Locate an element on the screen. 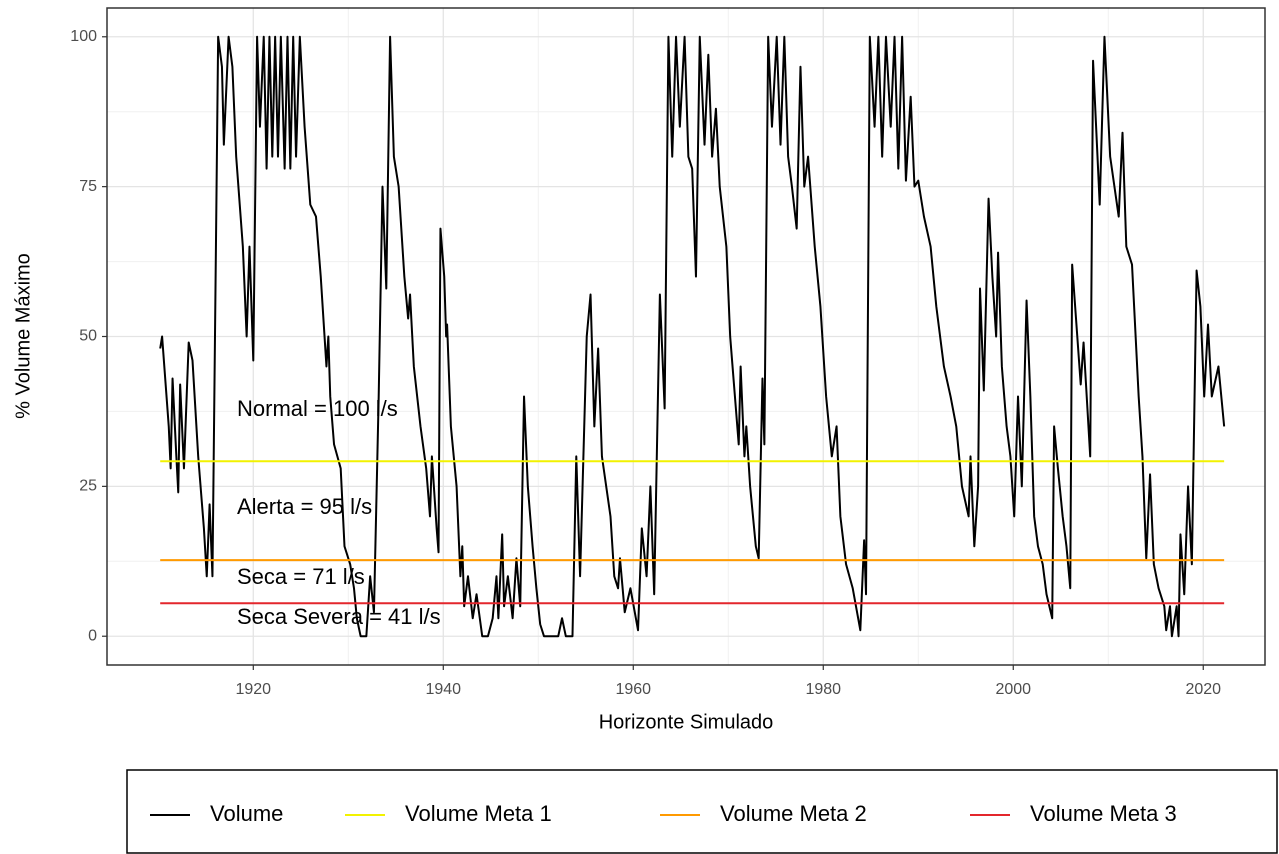 This screenshot has height=854, width=1279. legend-label: Volume Meta 2 is located at coordinates (793, 813).